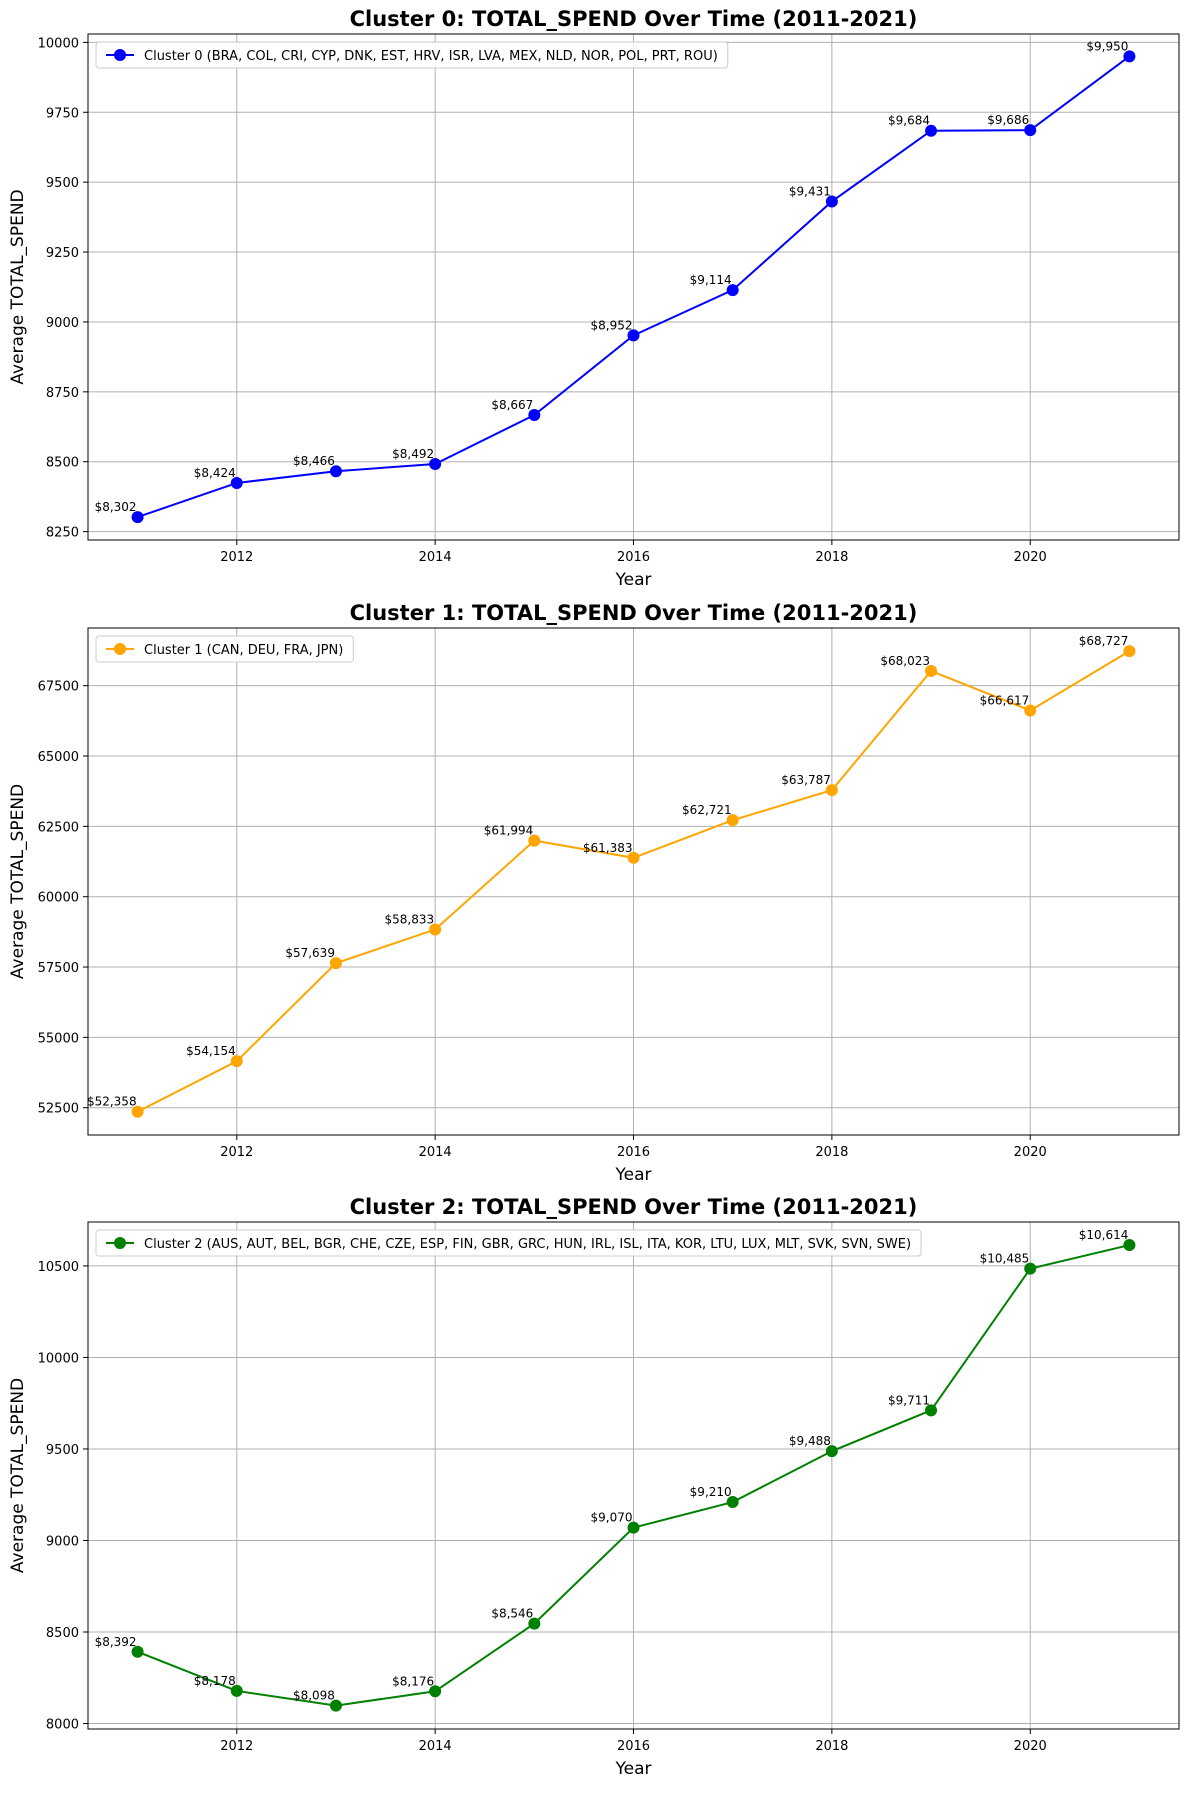 The width and height of the screenshot is (1189, 1794). Describe the element at coordinates (810, 1441) in the screenshot. I see `data-label: $9,488` at that location.